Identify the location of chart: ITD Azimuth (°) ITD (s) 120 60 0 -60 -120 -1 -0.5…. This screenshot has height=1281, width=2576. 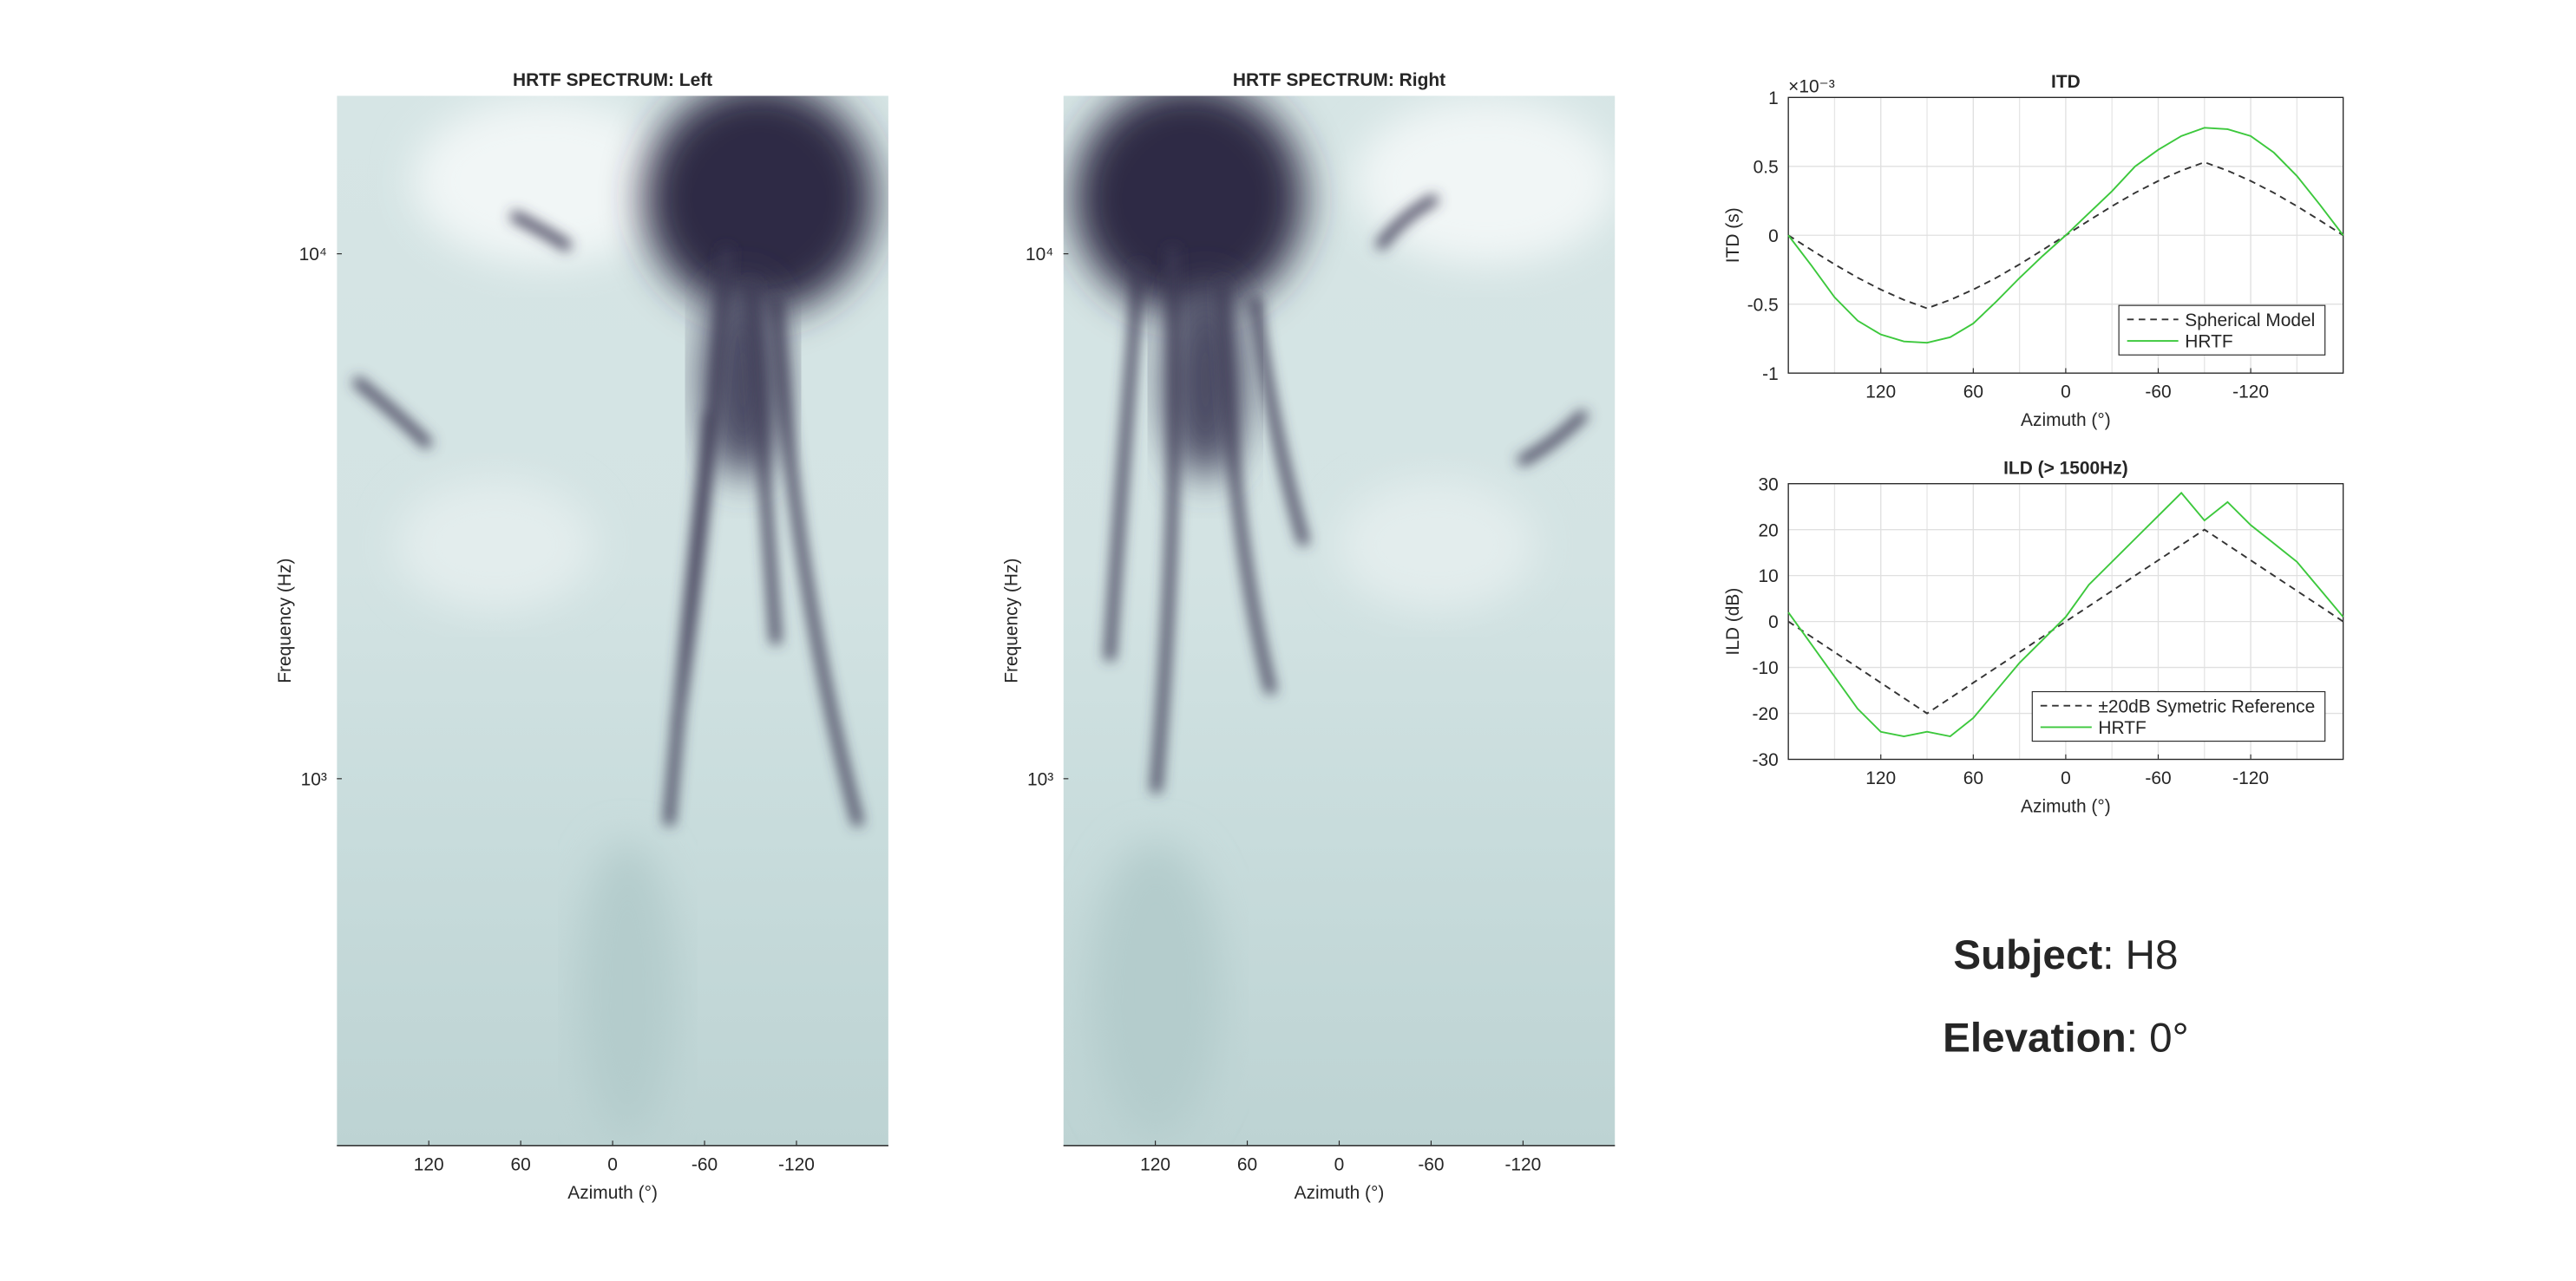
(2033, 251).